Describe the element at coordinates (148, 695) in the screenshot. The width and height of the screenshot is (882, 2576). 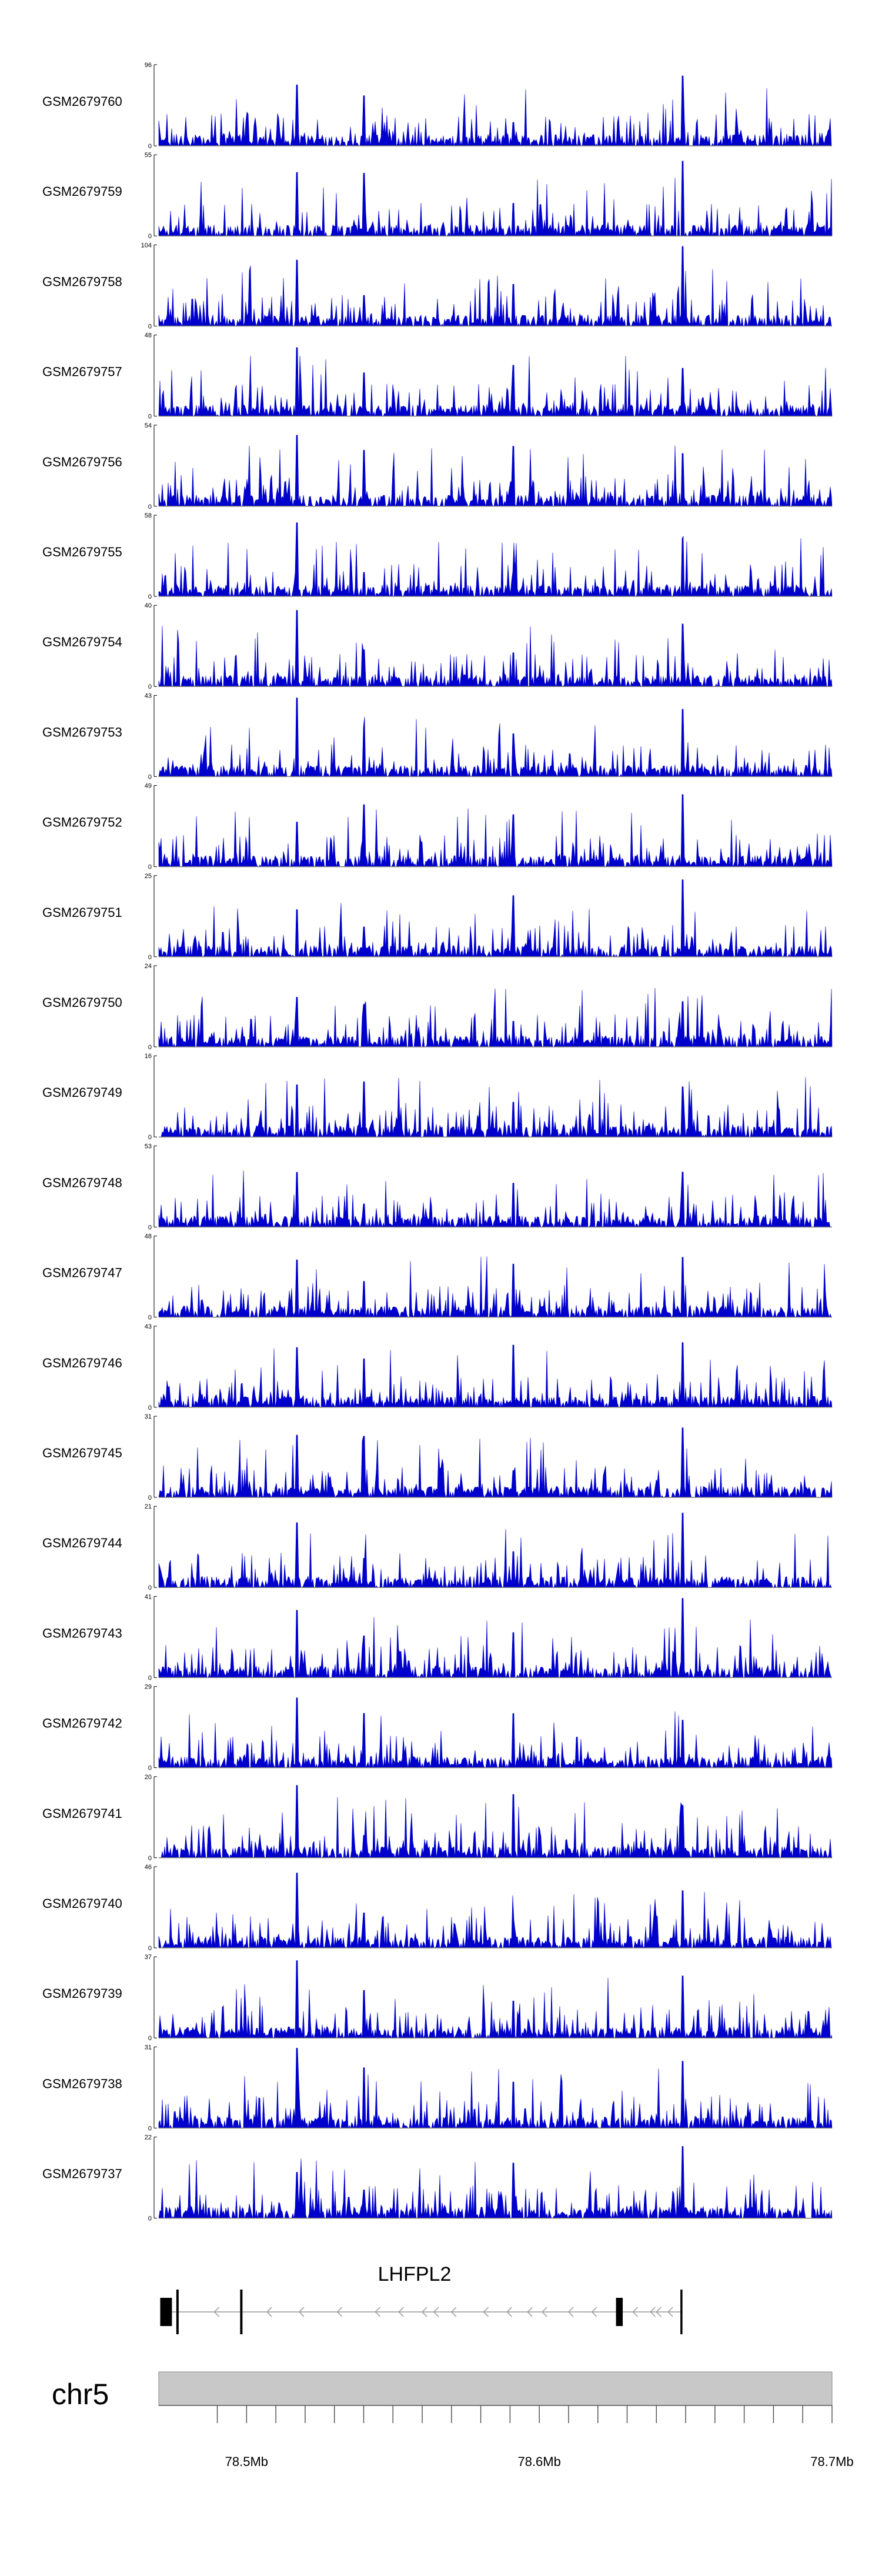
I see `y-max-label: 43` at that location.